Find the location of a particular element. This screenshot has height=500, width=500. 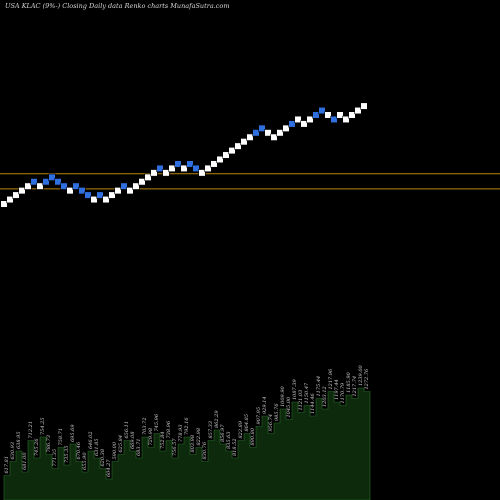

price-label: 803.98 is located at coordinates (193, 444).